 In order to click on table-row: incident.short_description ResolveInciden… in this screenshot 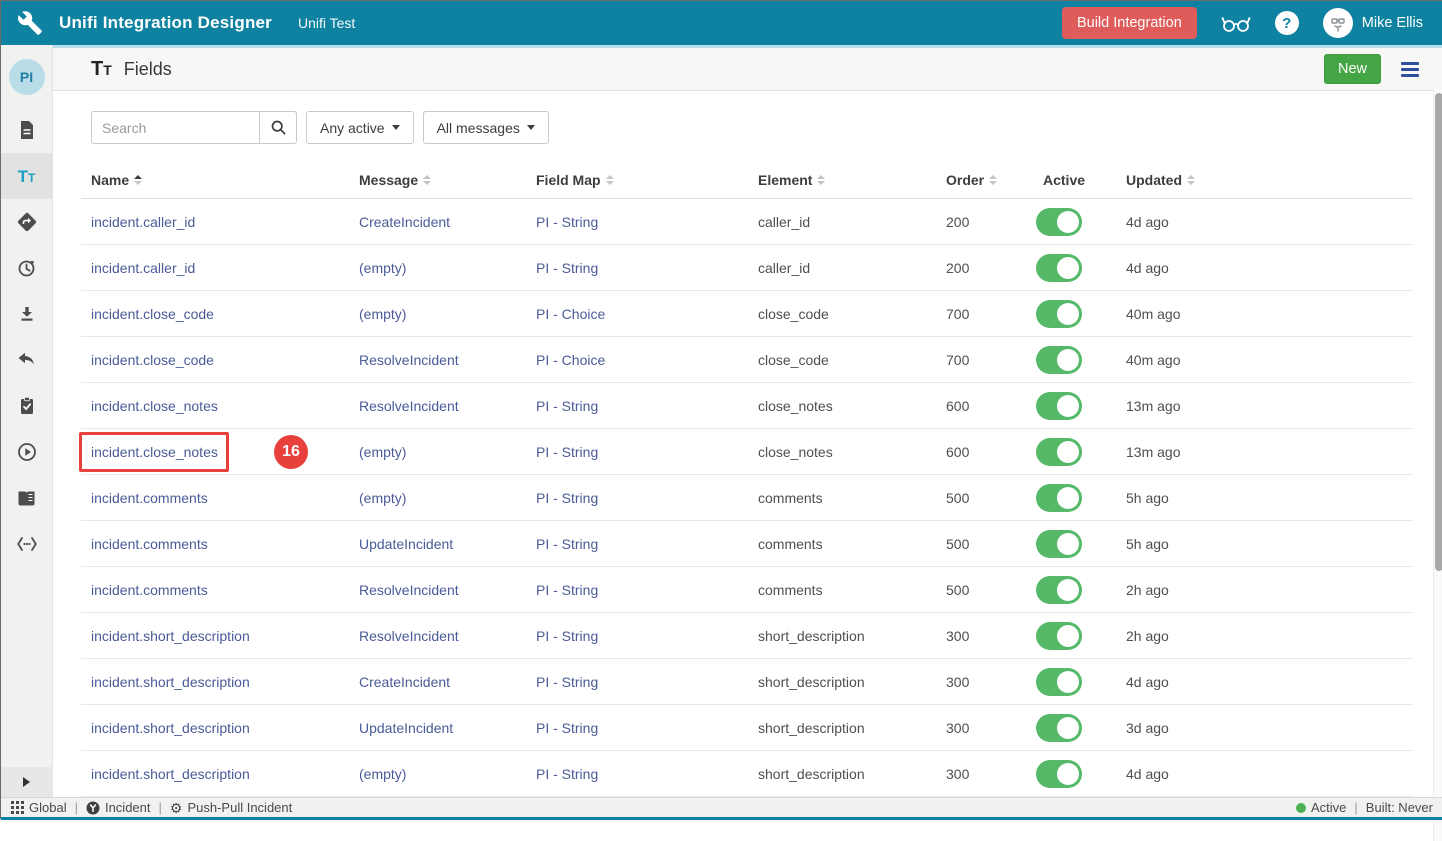, I will do `click(747, 636)`.